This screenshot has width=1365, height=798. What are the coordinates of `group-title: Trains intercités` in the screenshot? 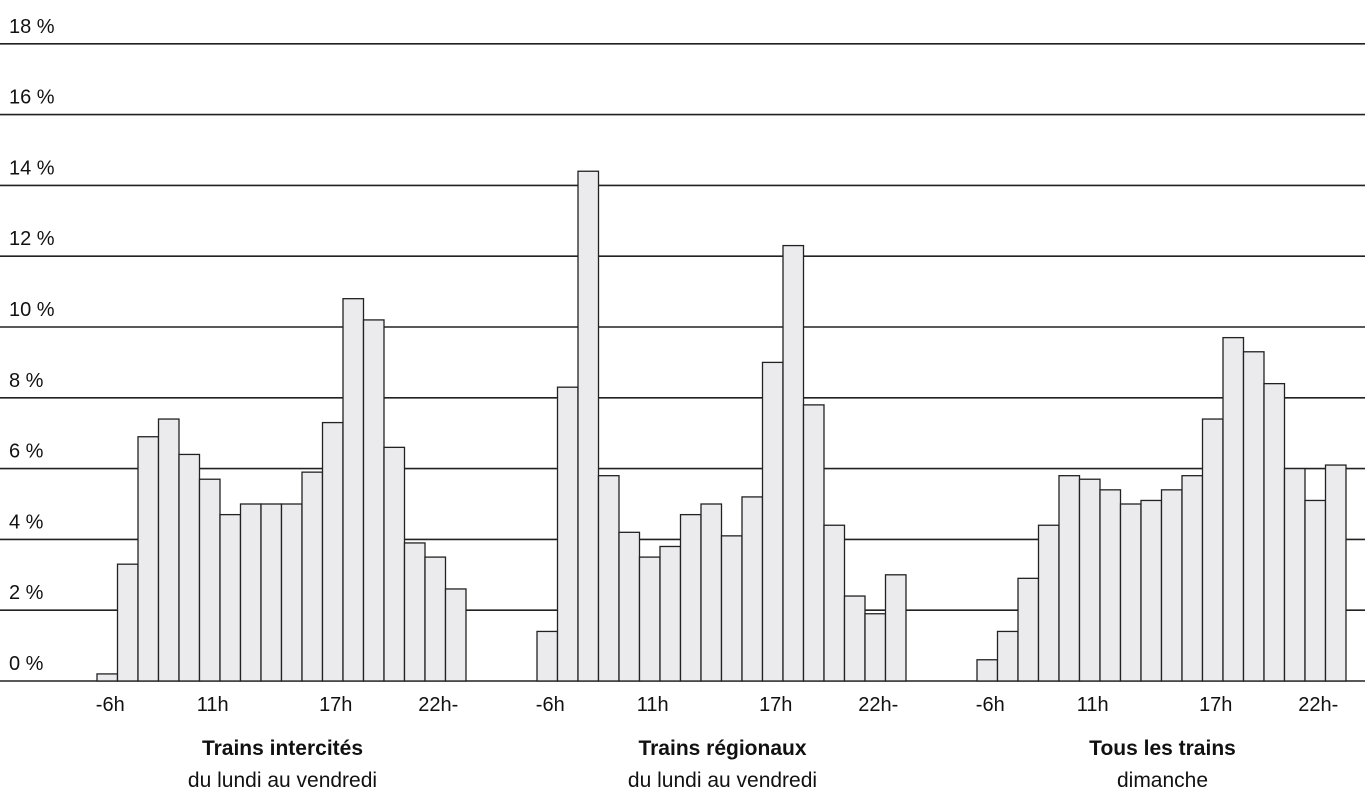 It's located at (282, 748).